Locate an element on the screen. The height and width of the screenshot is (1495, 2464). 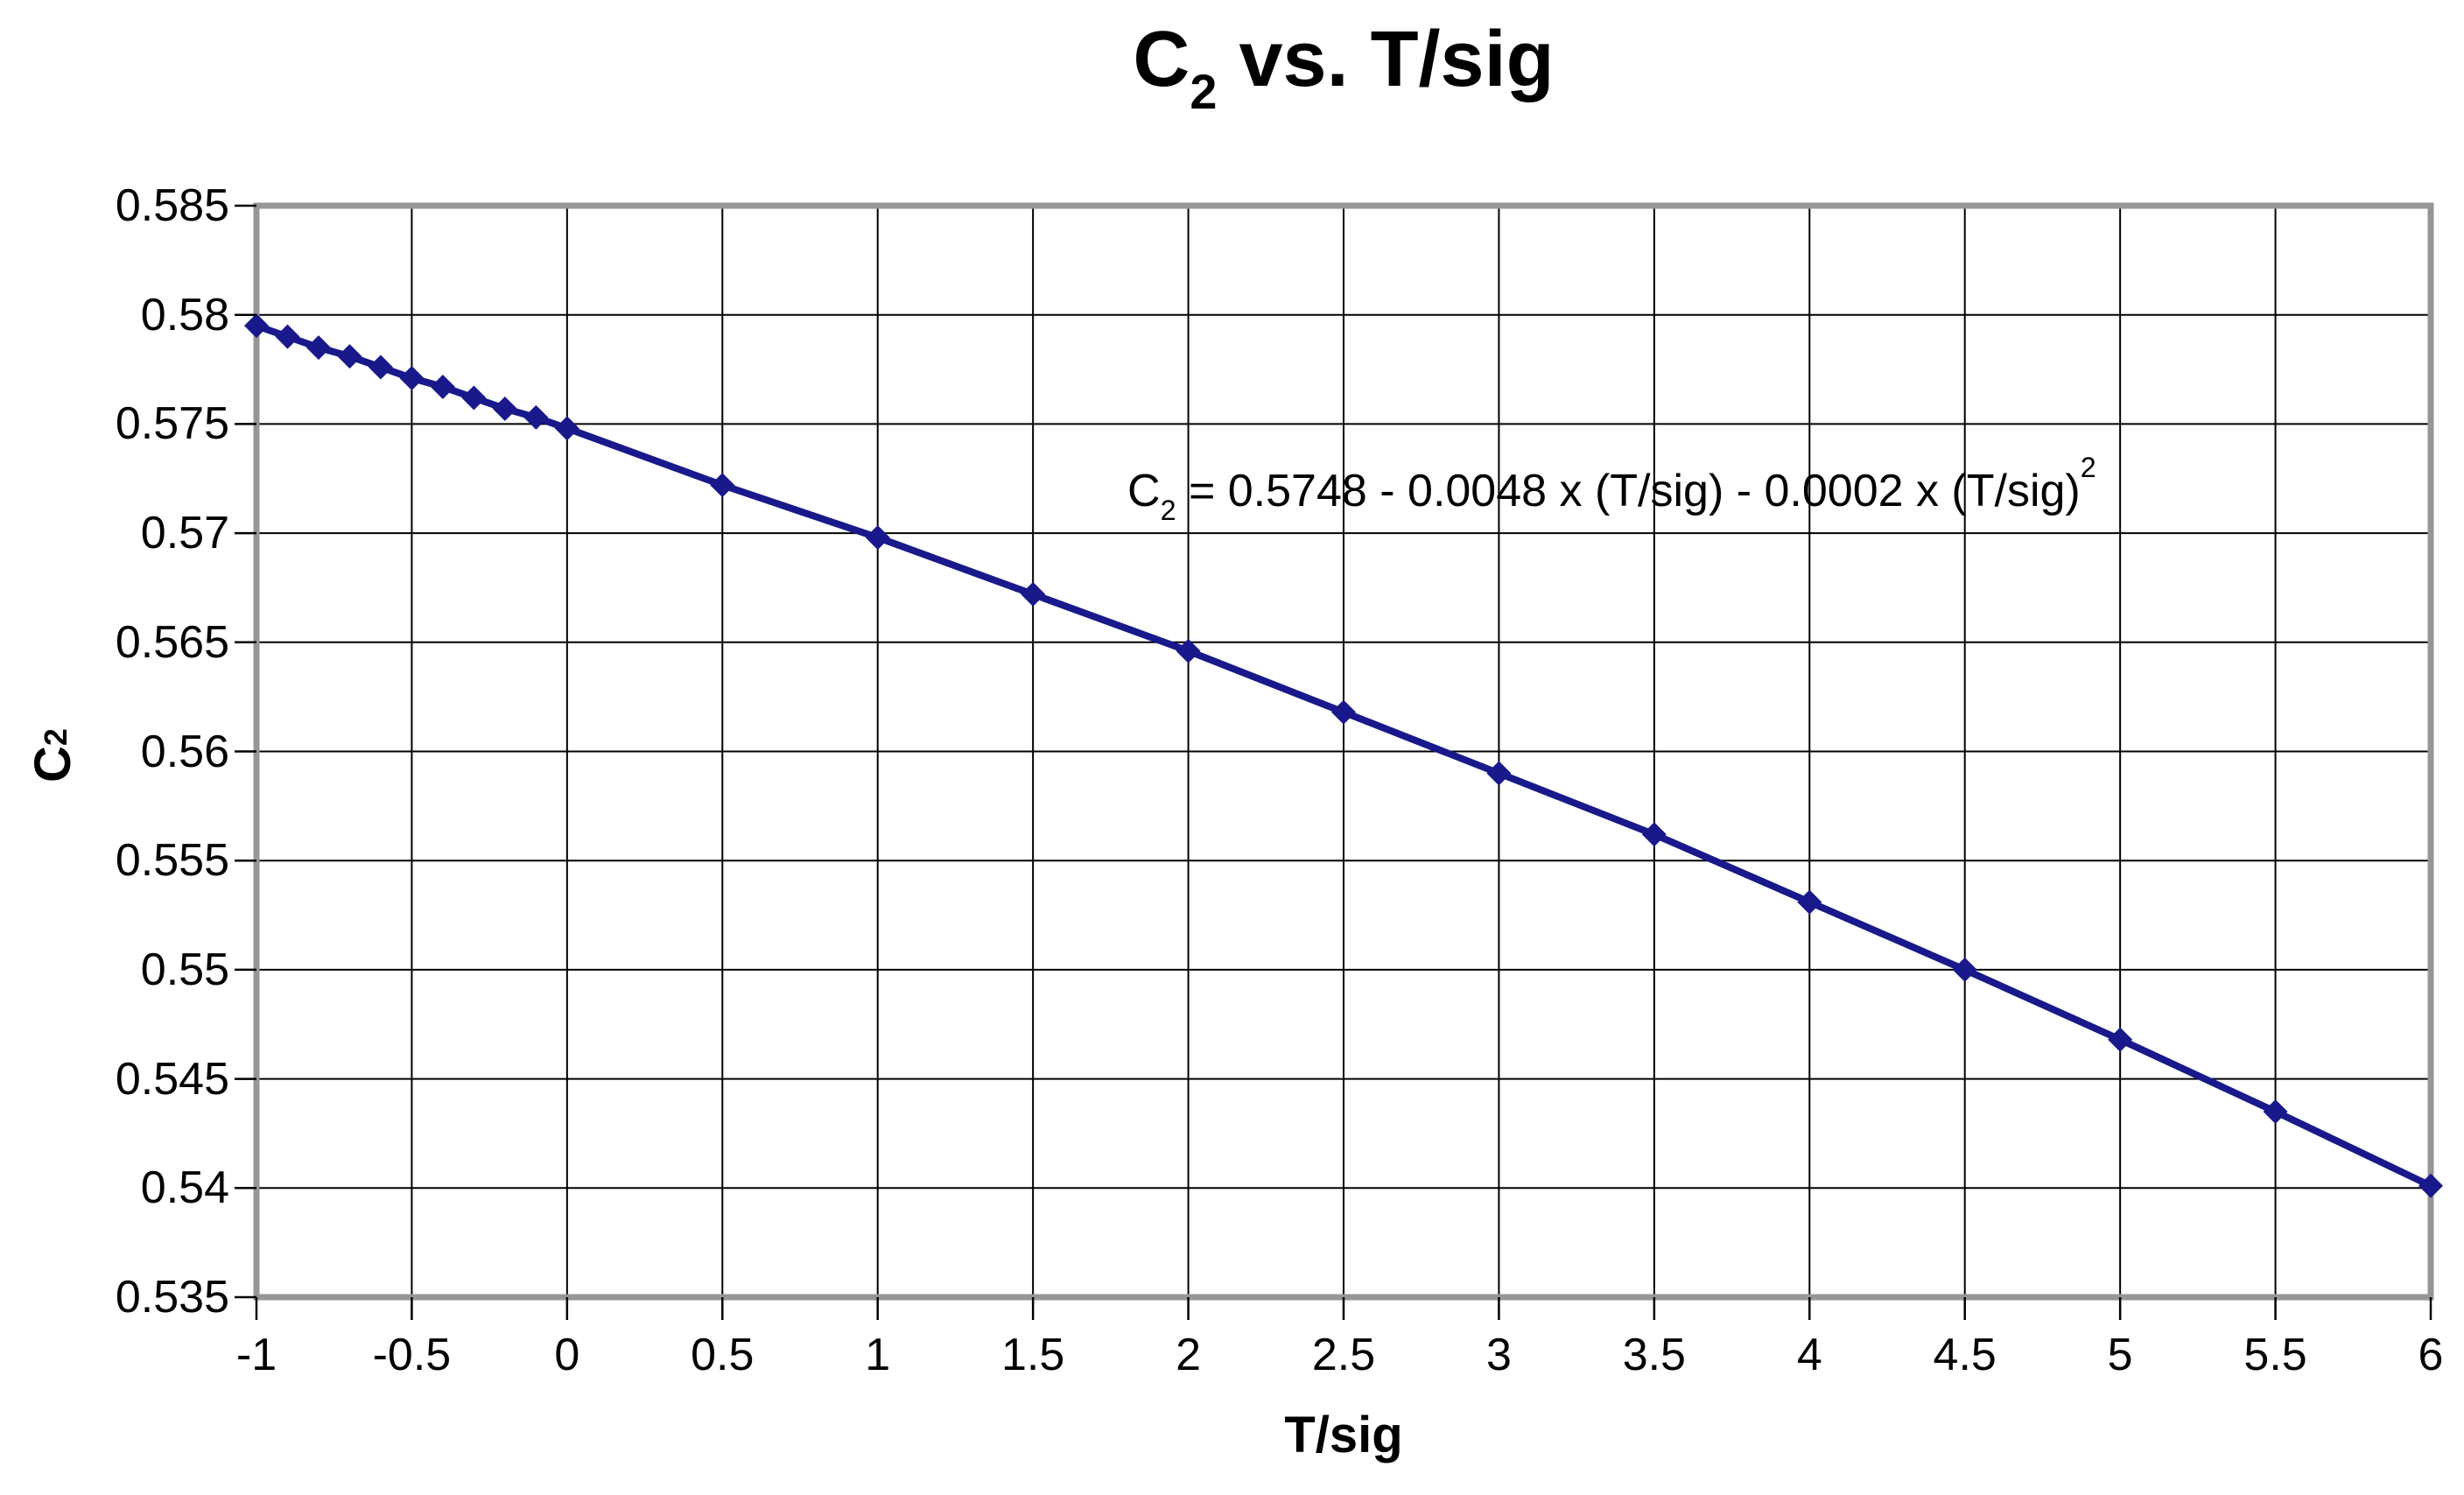
y-tick-label: 0.57 is located at coordinates (184, 534).